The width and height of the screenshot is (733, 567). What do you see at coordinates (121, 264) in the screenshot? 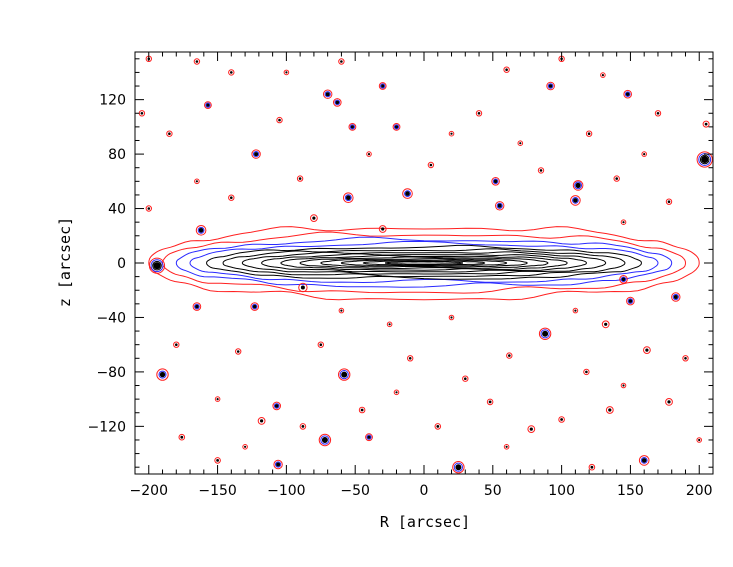
I see `y-tick-label: 0` at bounding box center [121, 264].